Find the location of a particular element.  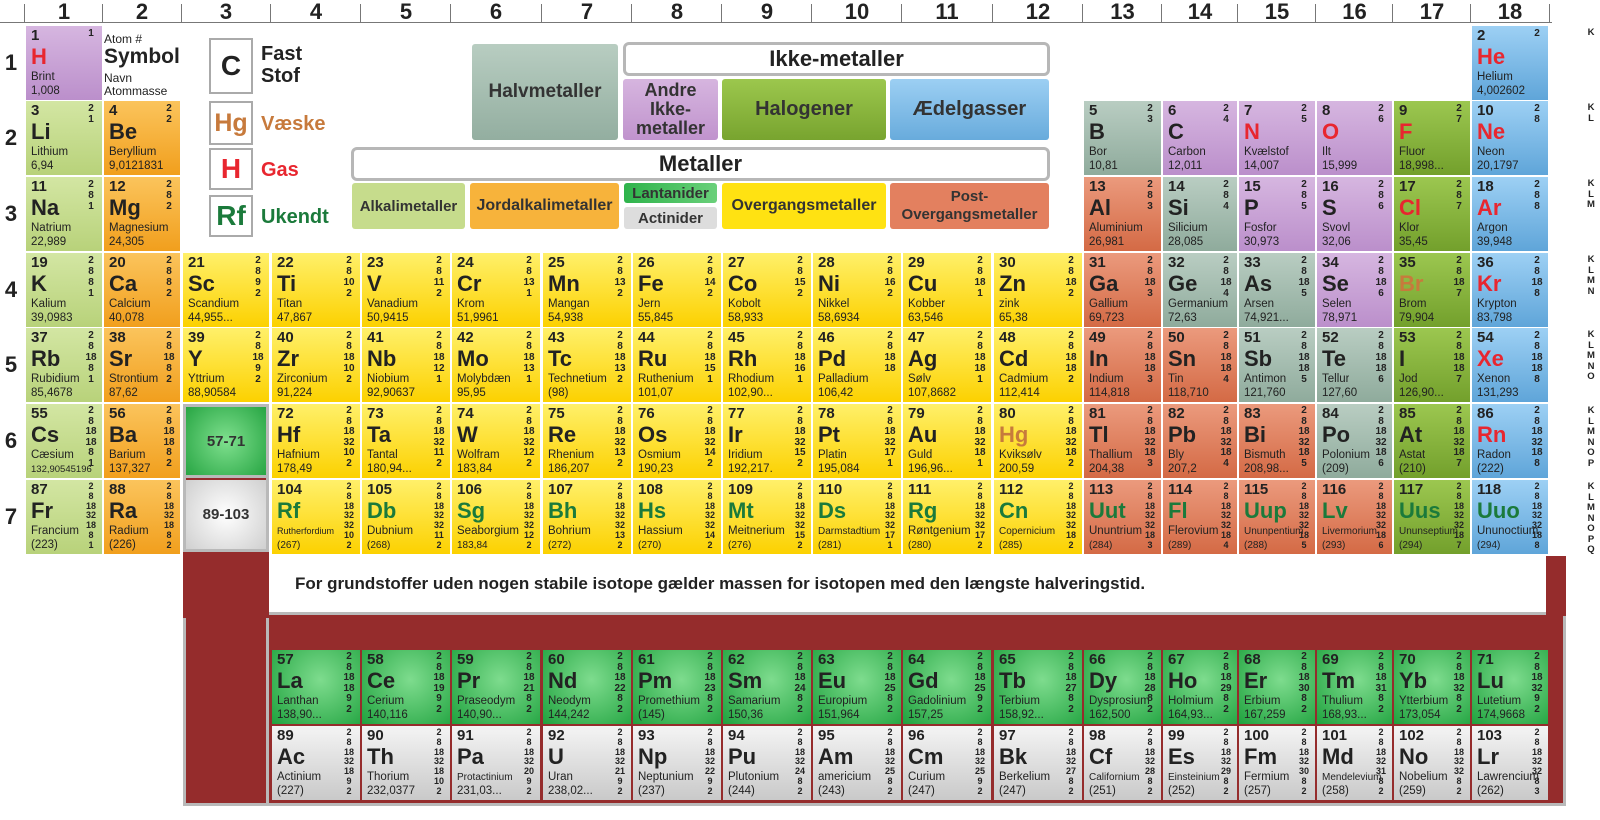

element-cell-cu: 29 Cu Kobber 63,546 2 8 18 1 is located at coordinates (947, 290).